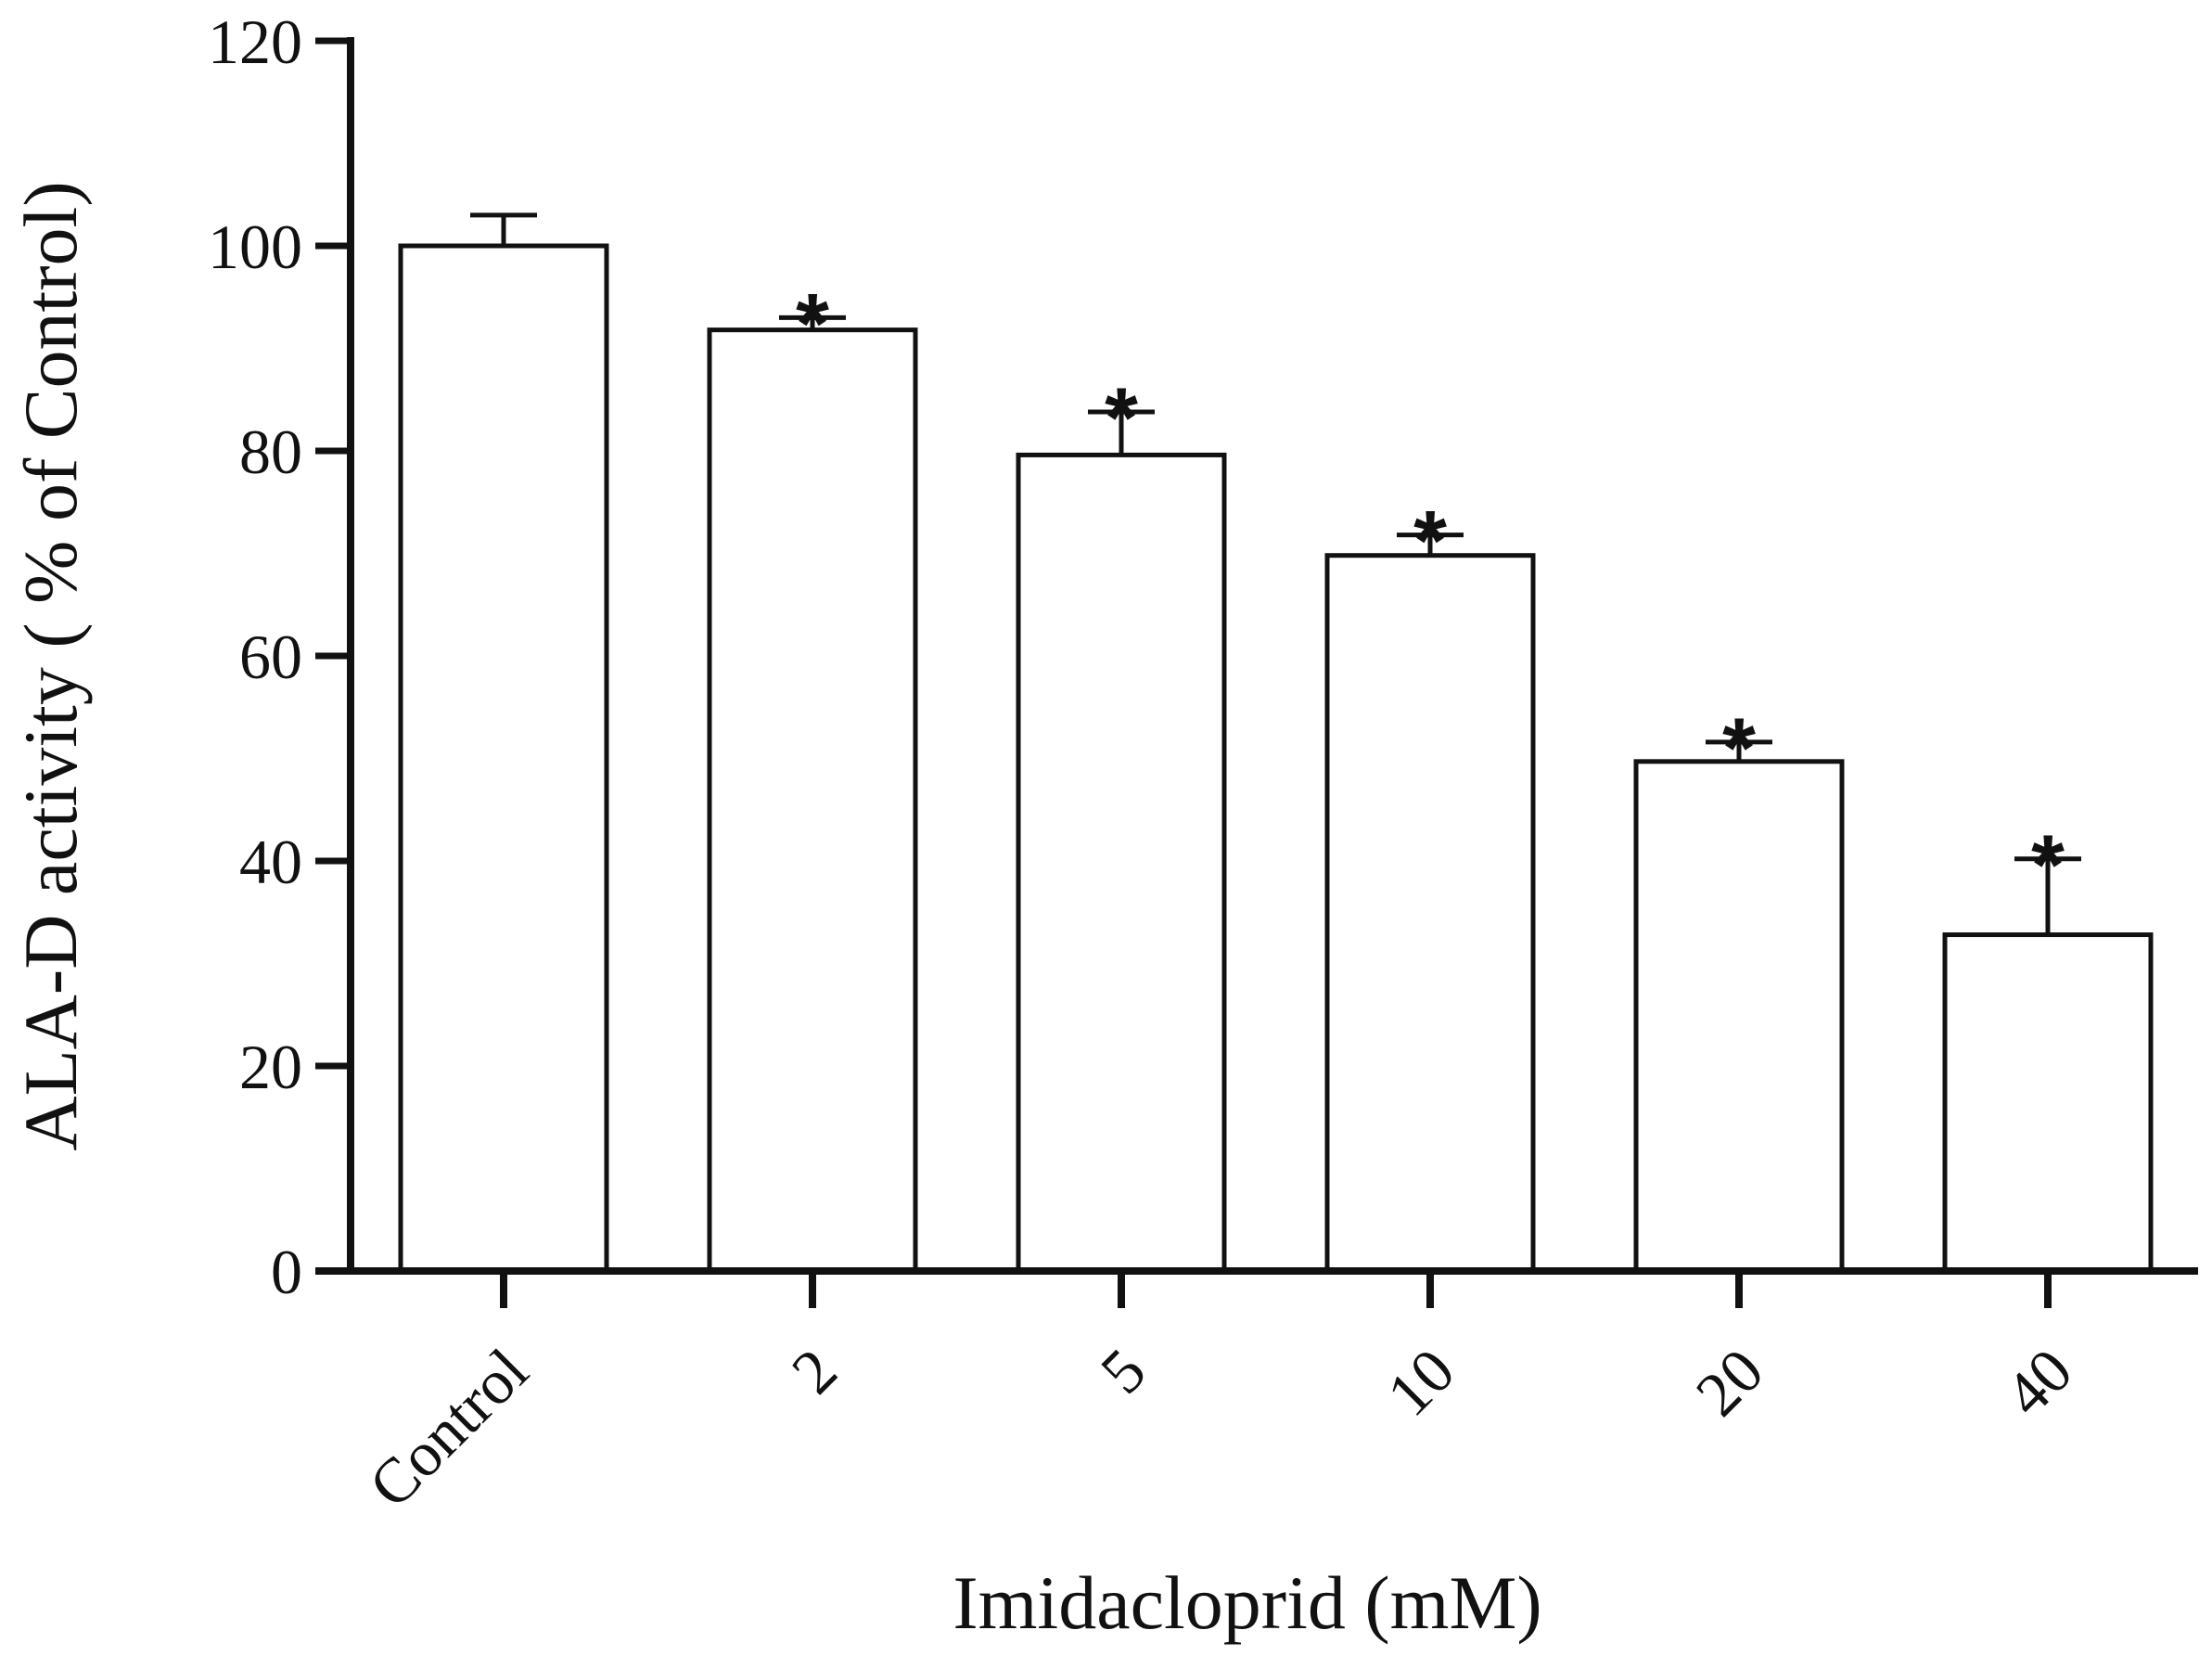 This screenshot has height=1656, width=2212. Describe the element at coordinates (270, 452) in the screenshot. I see `y-tick-label: 80` at that location.